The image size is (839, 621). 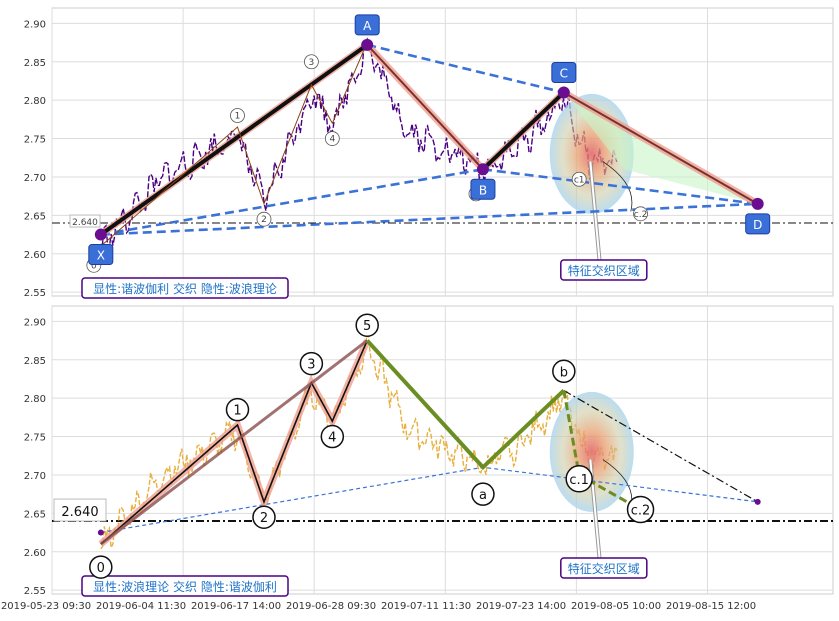 I want to click on impulse-wave, so click(x=234, y=442).